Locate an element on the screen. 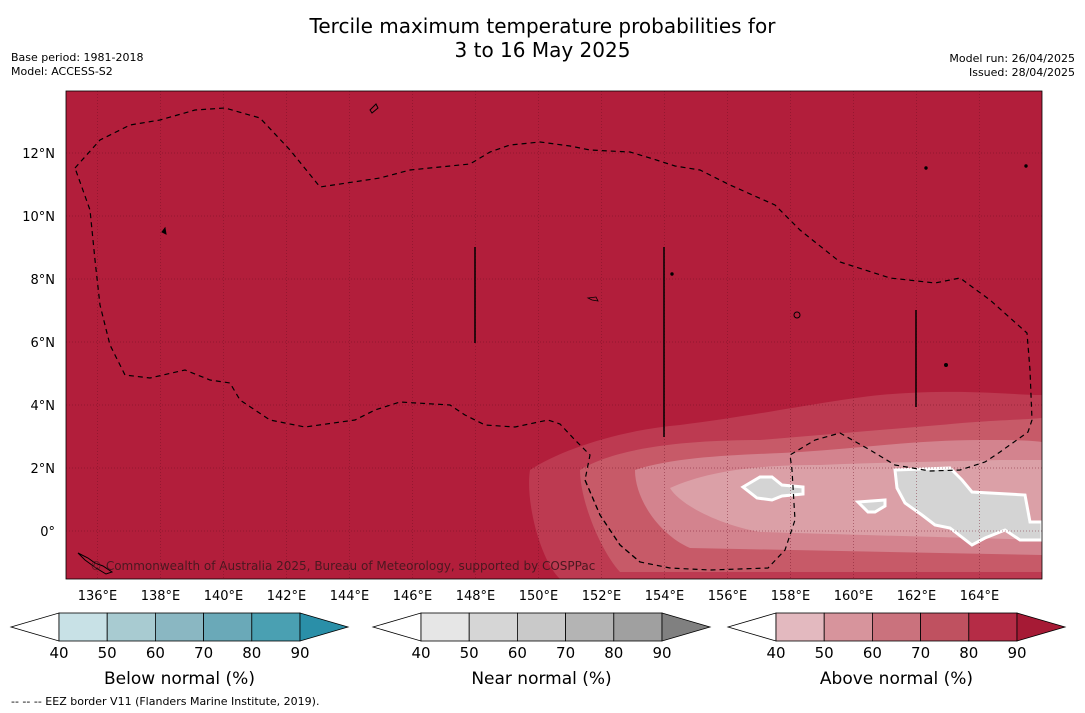 Image resolution: width=1085 pixels, height=713 pixels. latitude-label: 6°N is located at coordinates (43, 343).